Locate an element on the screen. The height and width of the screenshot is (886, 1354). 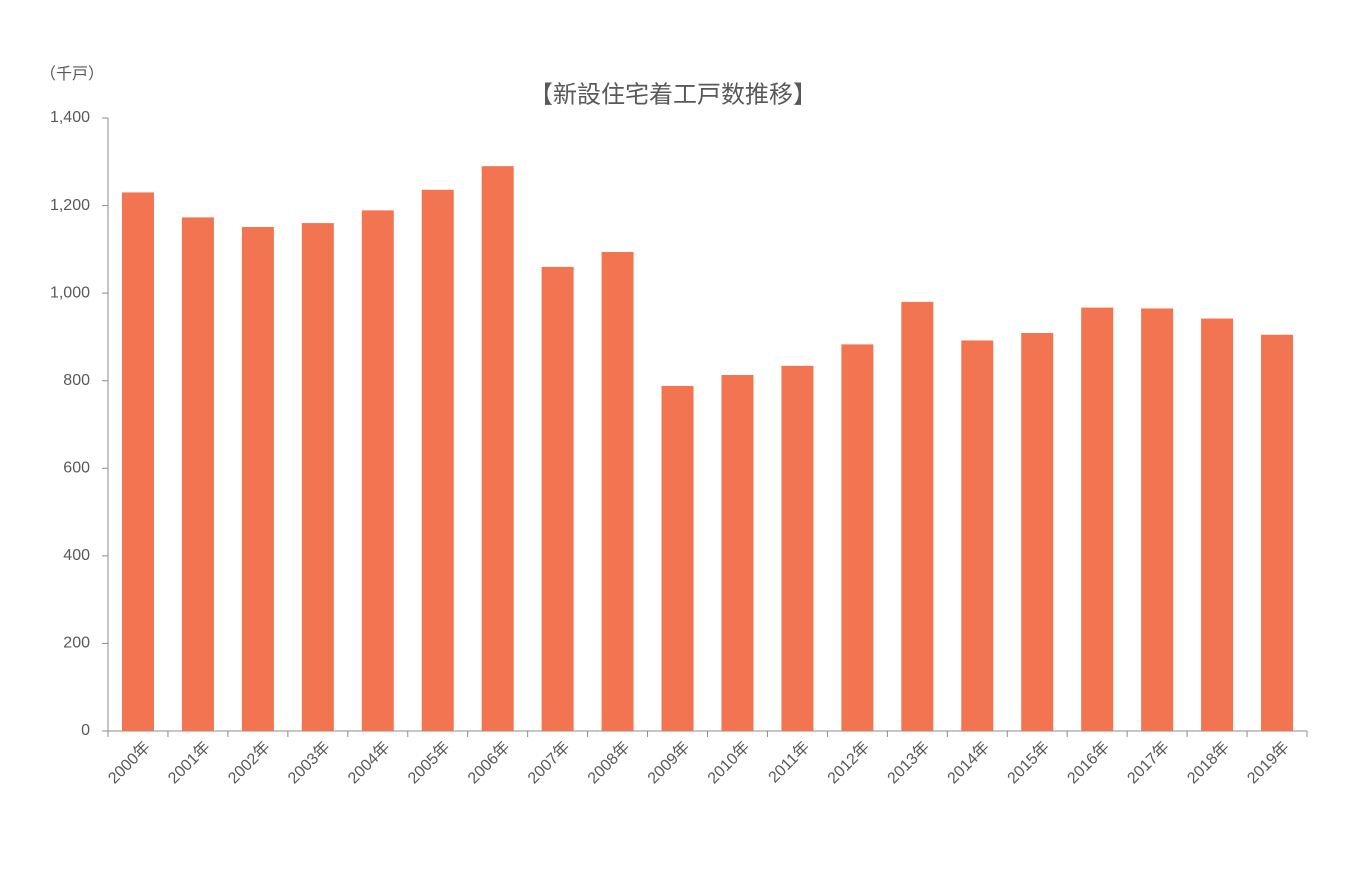
x-tick-label: 2017年 is located at coordinates (1148, 762).